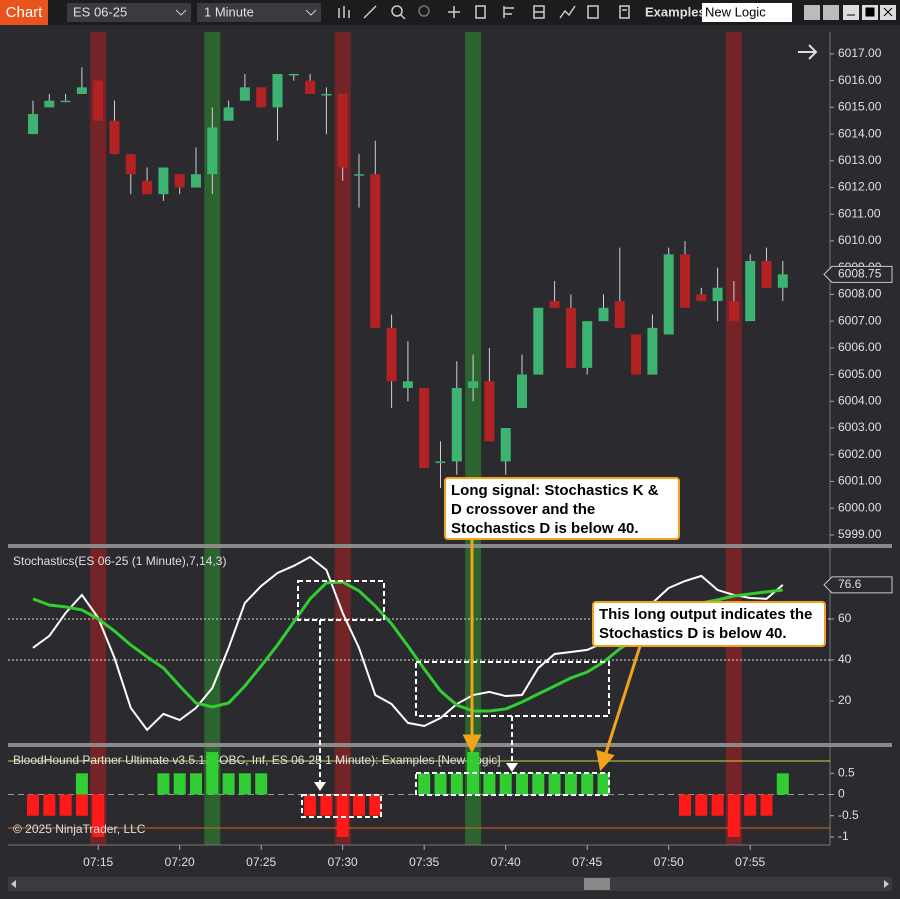 The image size is (900, 899). I want to click on scrollbar, so click(450, 884).